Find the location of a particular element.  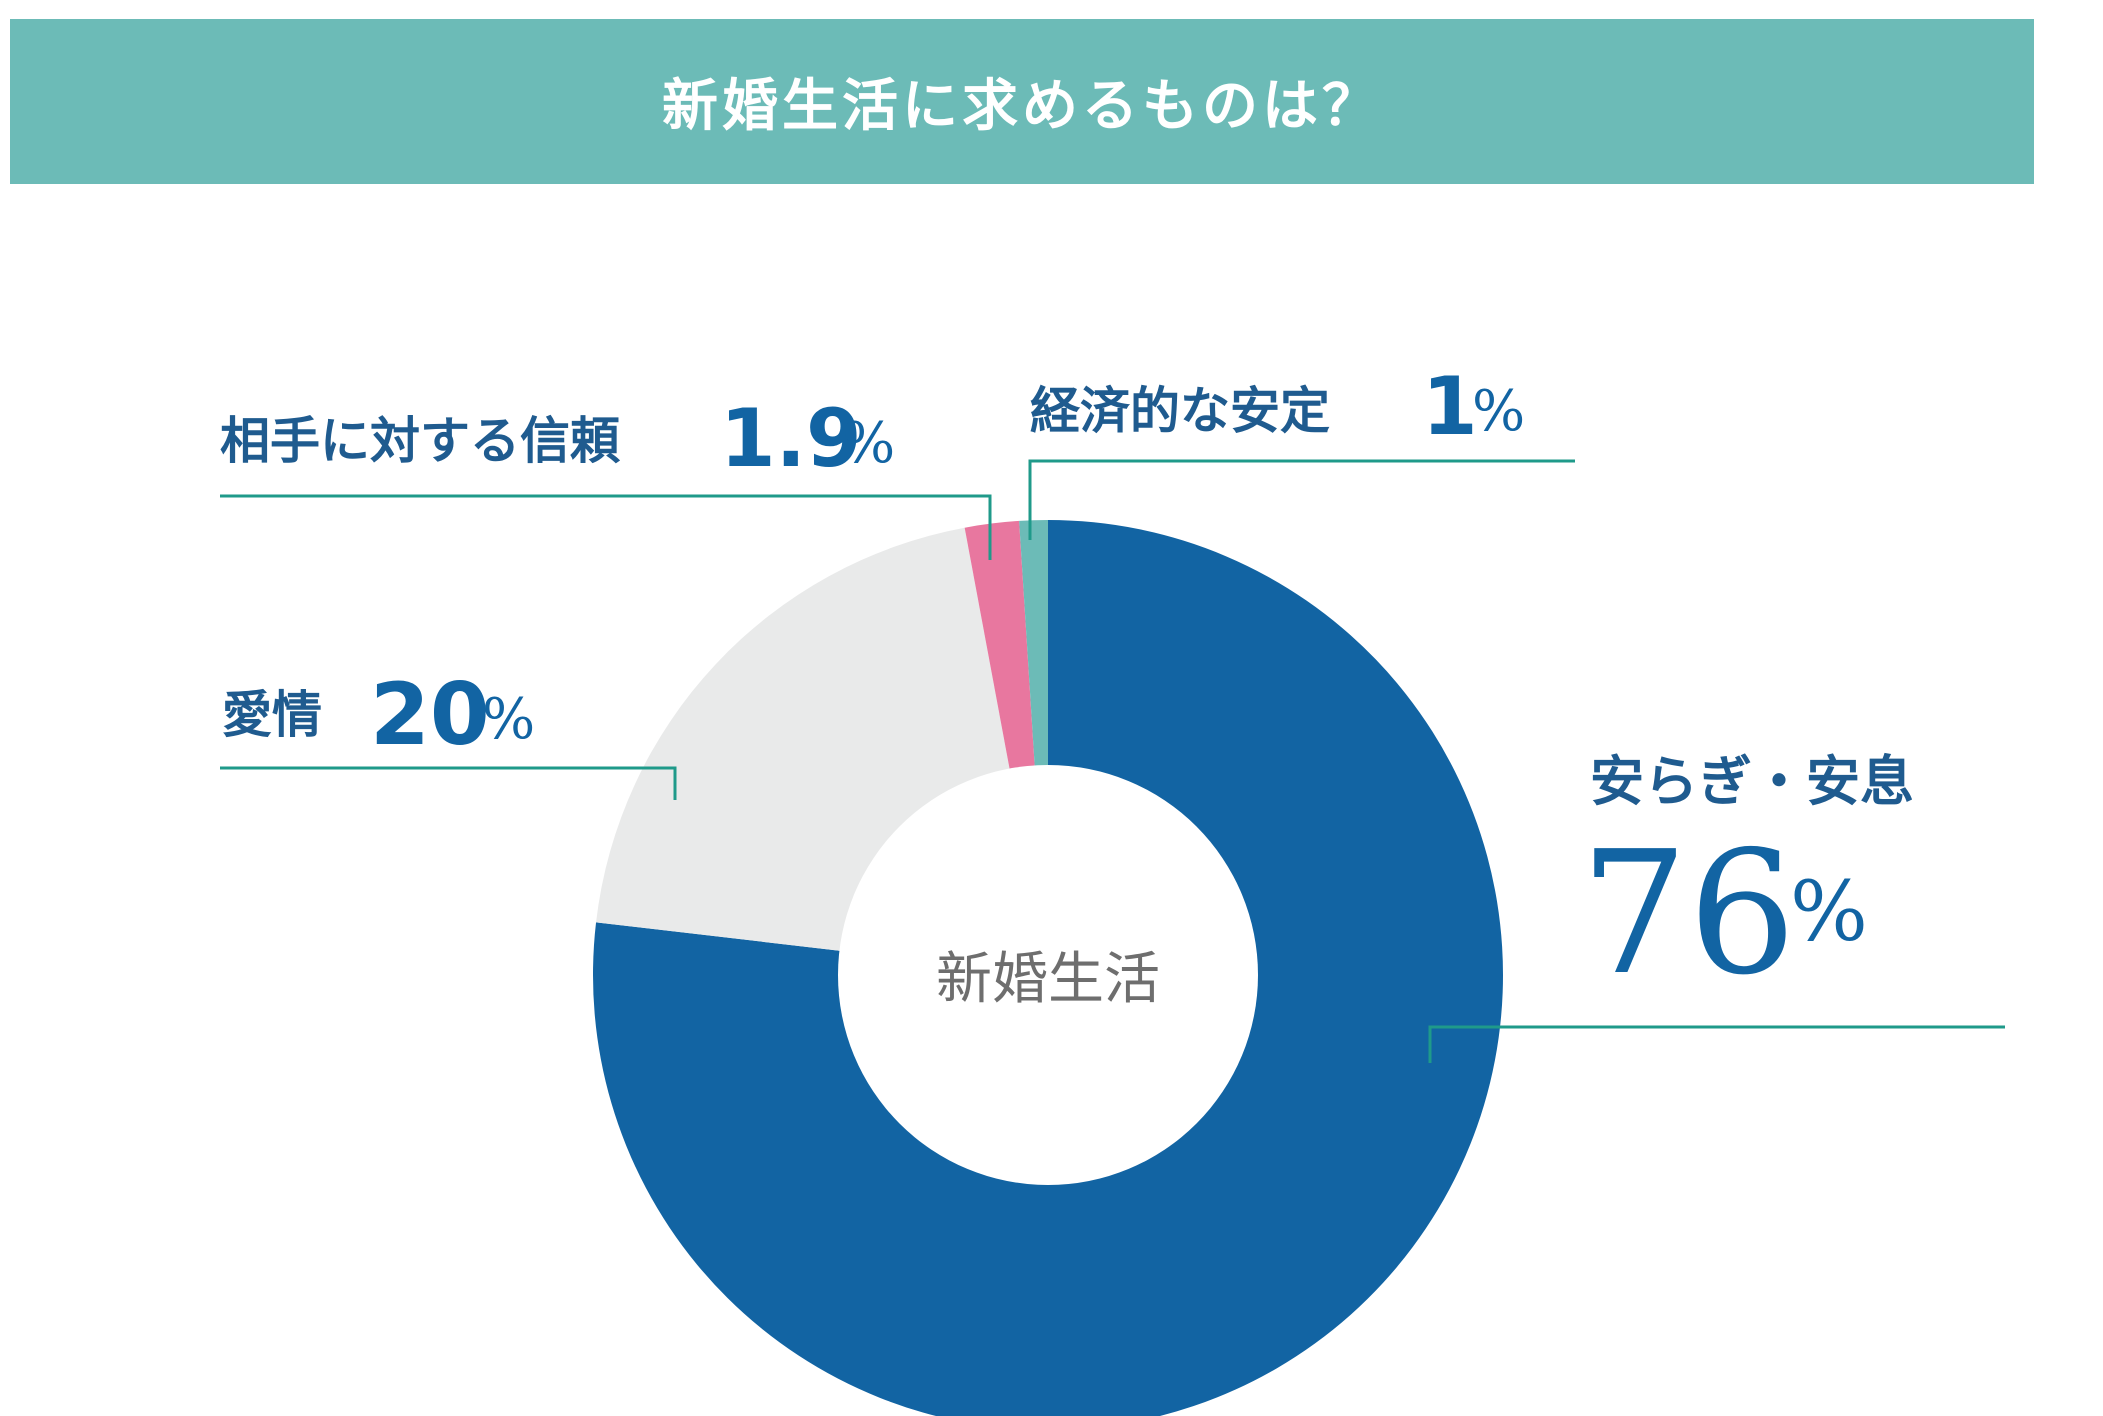

label-economy: 経済的な安定 1 % is located at coordinates (1277, 406).